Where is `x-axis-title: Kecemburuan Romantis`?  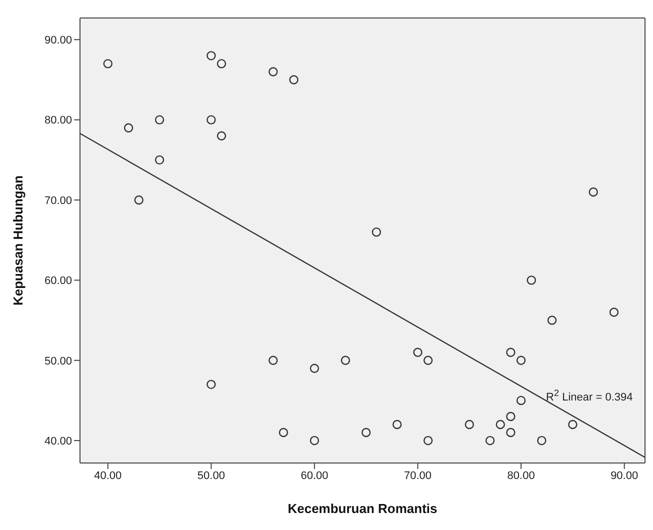
x-axis-title: Kecemburuan Romantis is located at coordinates (363, 508).